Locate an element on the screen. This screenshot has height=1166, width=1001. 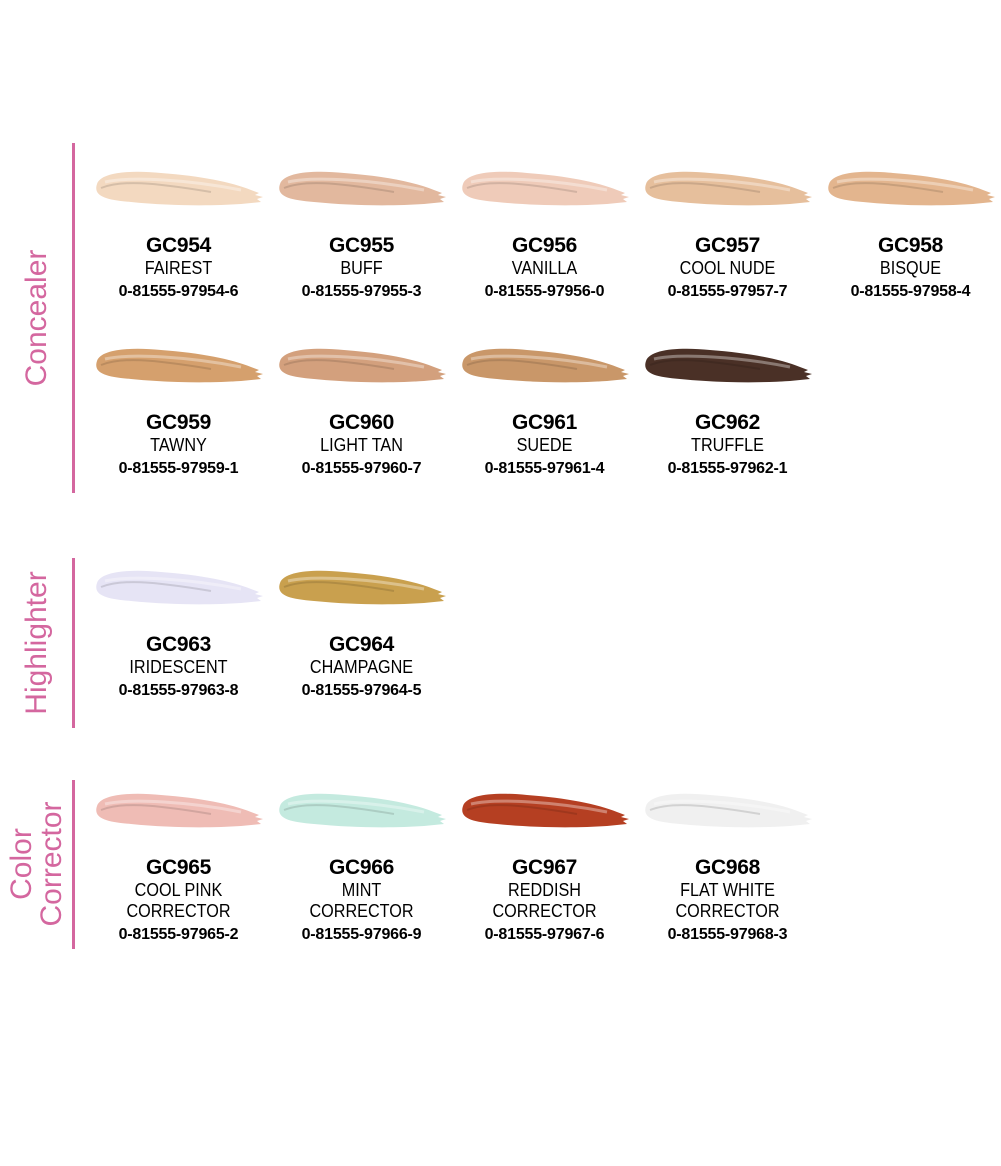
product-swatch-card: GC959 TAWNY 0-81555-97959-1 is located at coordinates (178, 411).